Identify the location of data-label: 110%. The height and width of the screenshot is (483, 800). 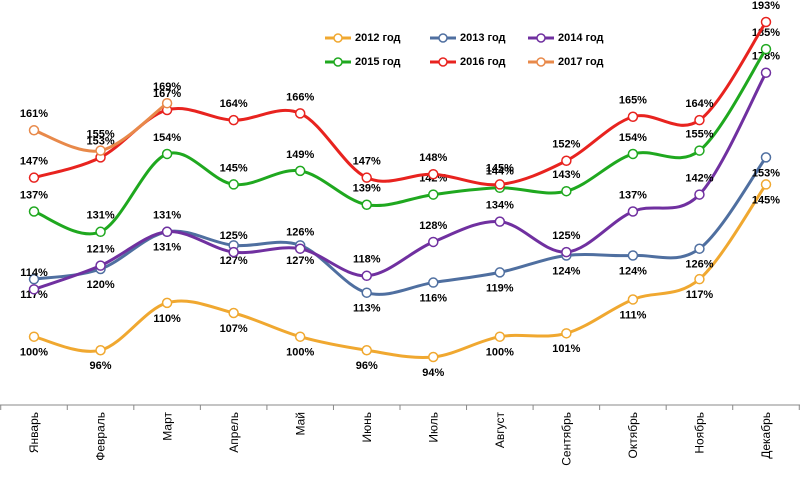
(167, 319).